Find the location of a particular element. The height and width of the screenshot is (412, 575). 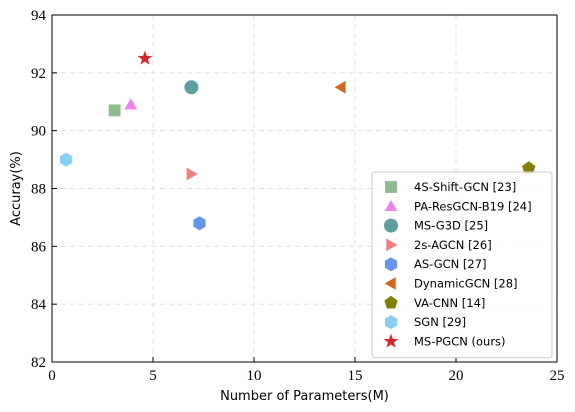

legend-label: 4S-Shift-GCN [23] is located at coordinates (465, 187).